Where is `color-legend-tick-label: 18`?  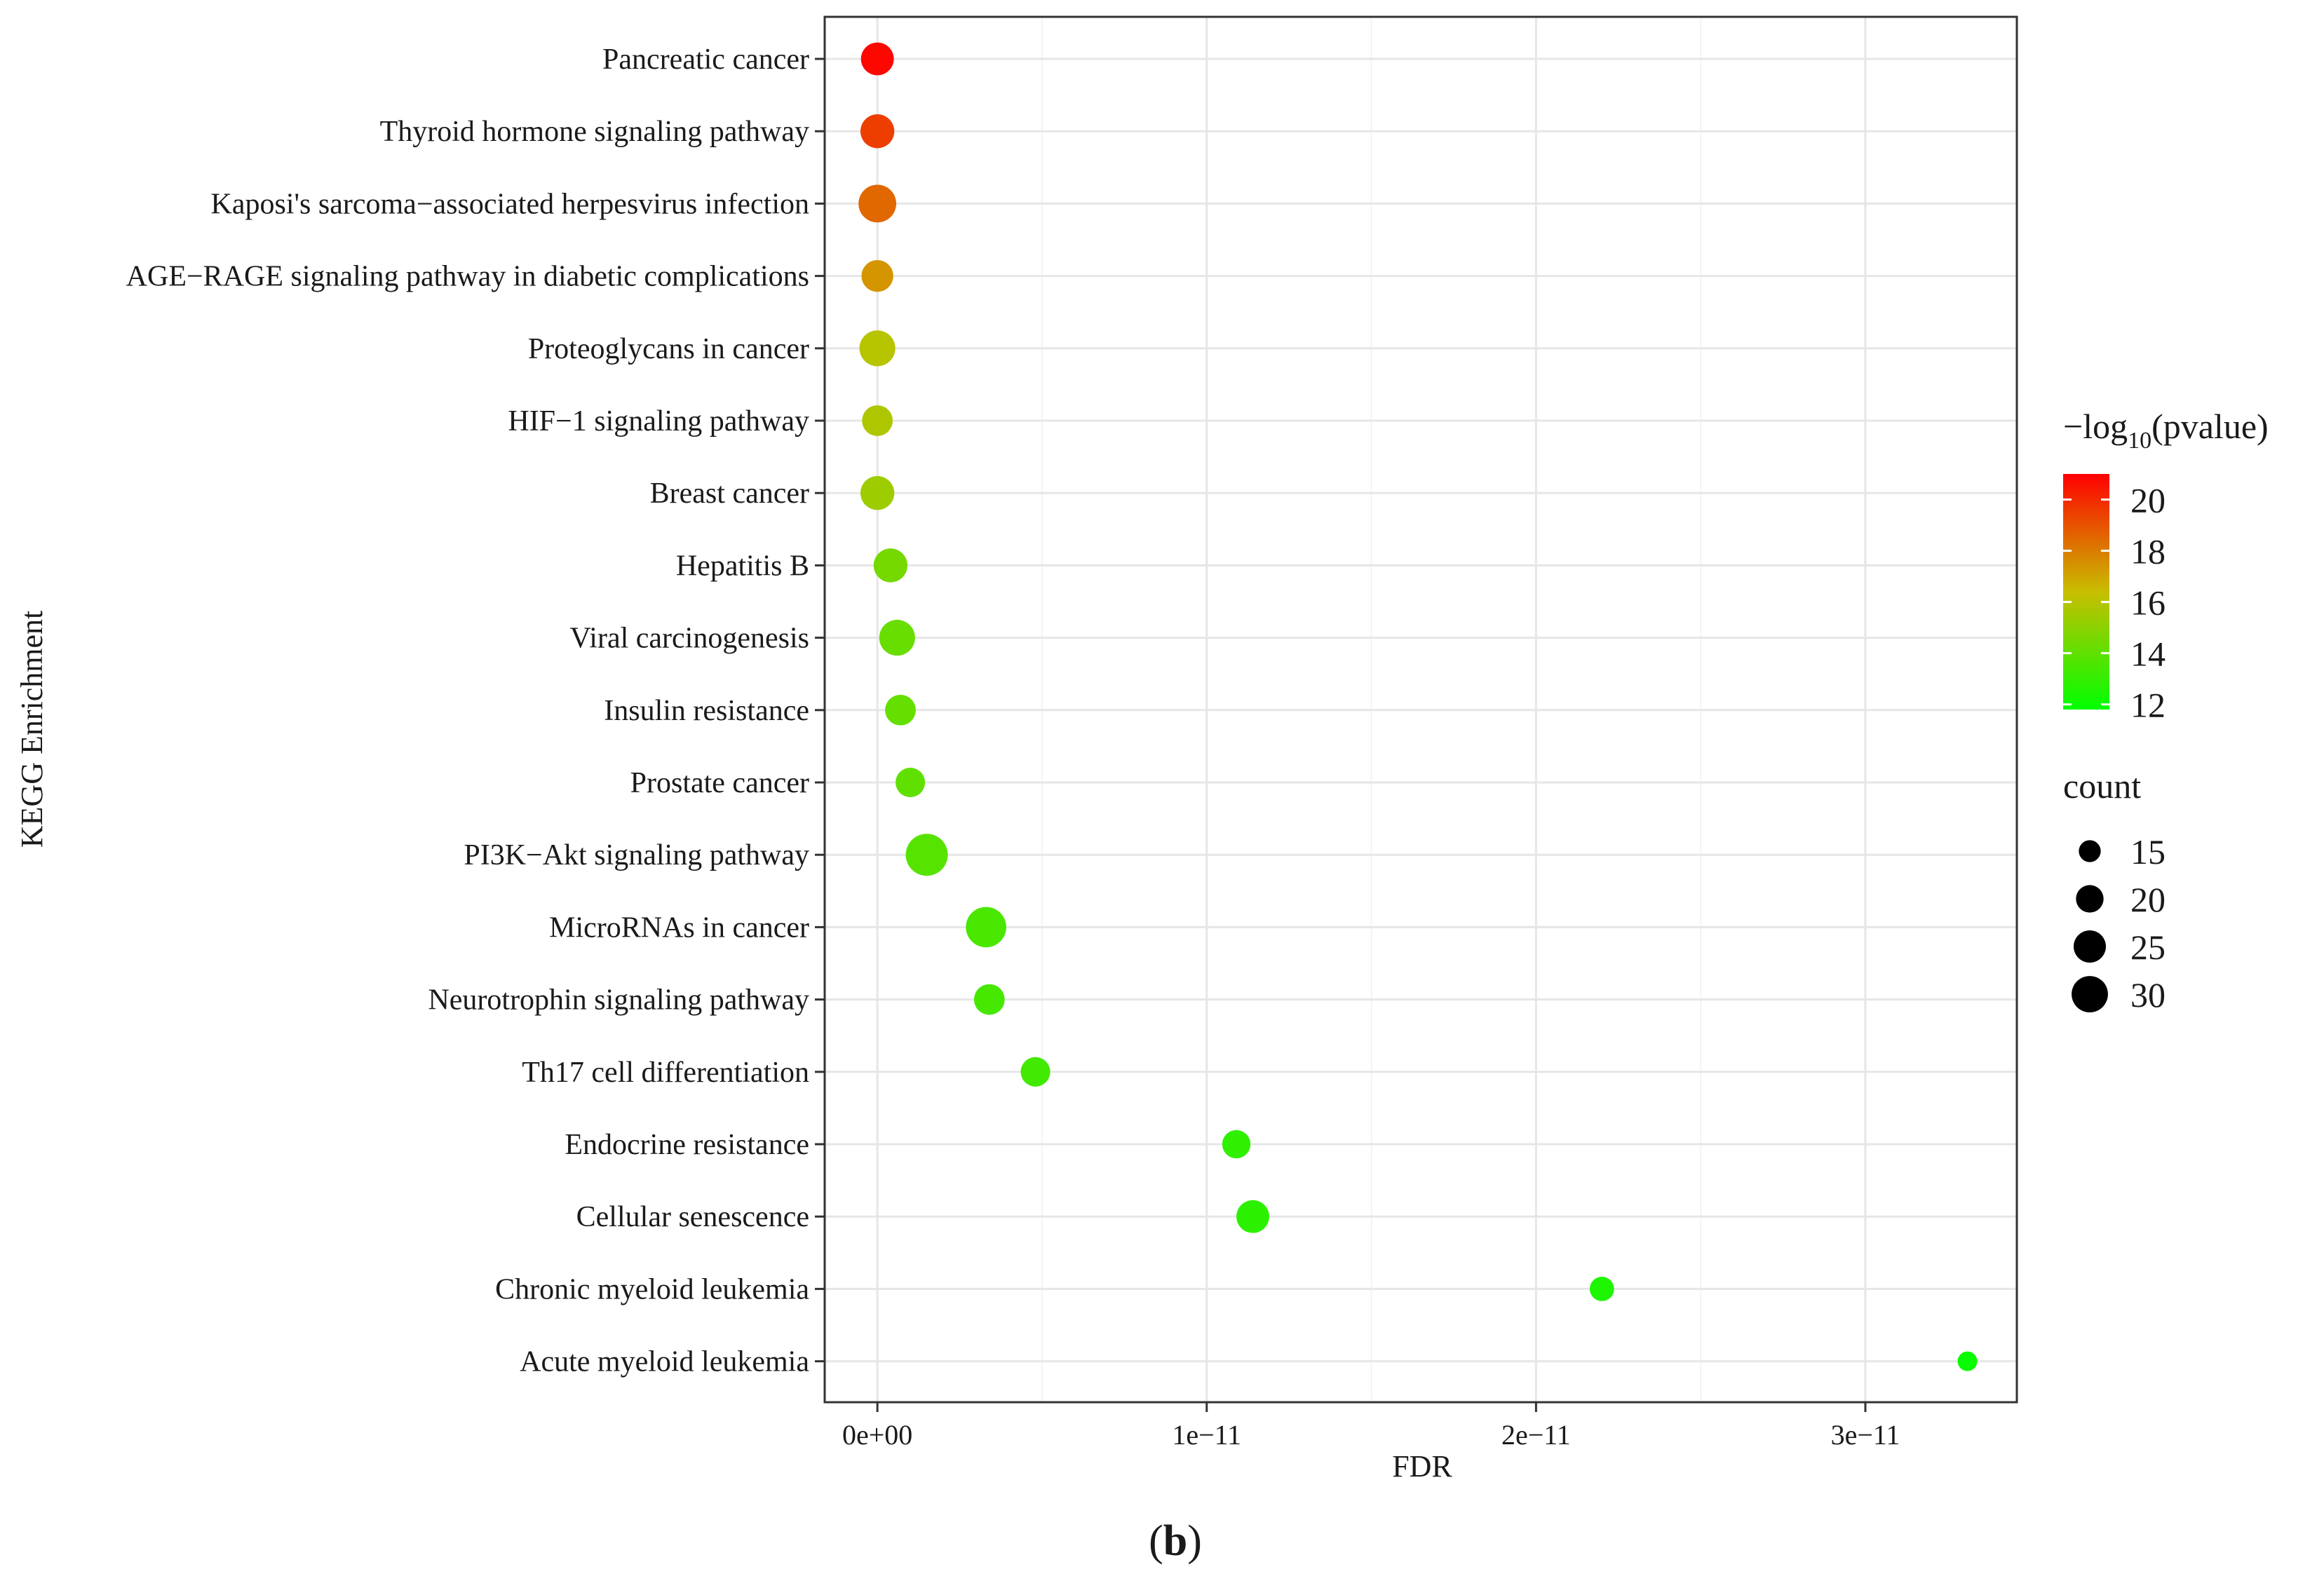
color-legend-tick-label: 18 is located at coordinates (2148, 551).